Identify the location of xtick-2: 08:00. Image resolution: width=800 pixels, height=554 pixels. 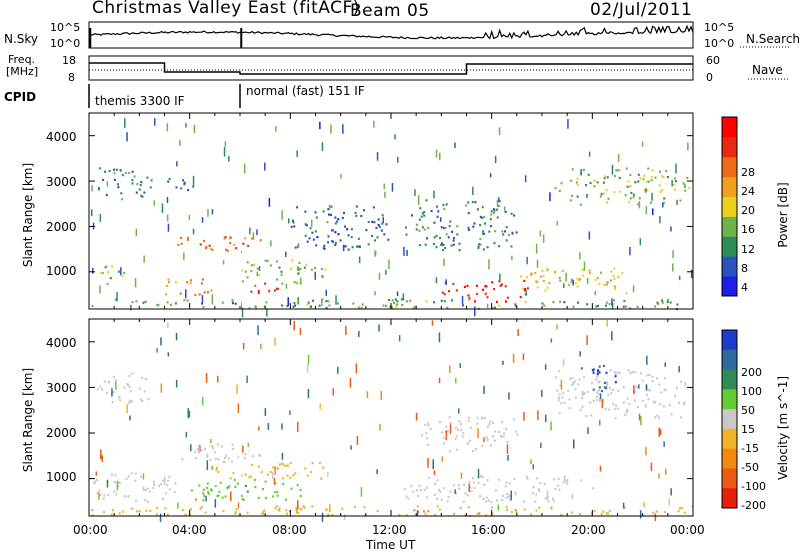
(289, 530).